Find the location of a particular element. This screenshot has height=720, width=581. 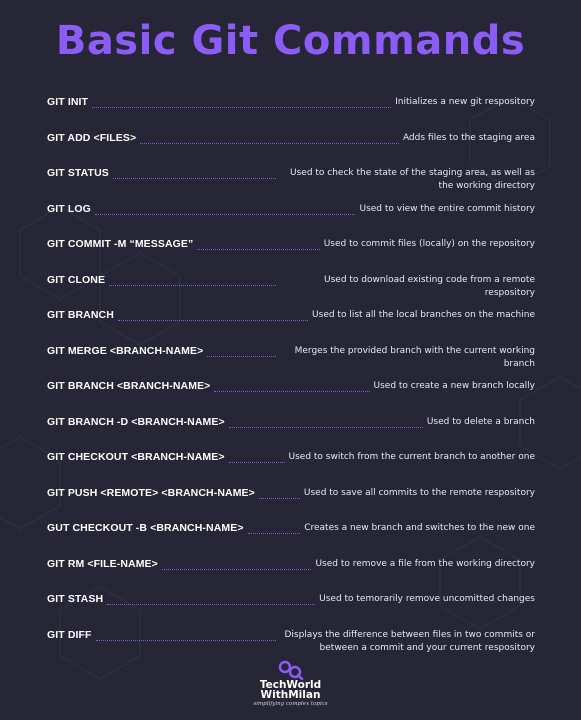

command-description: Initializes a new git respository is located at coordinates (465, 102).